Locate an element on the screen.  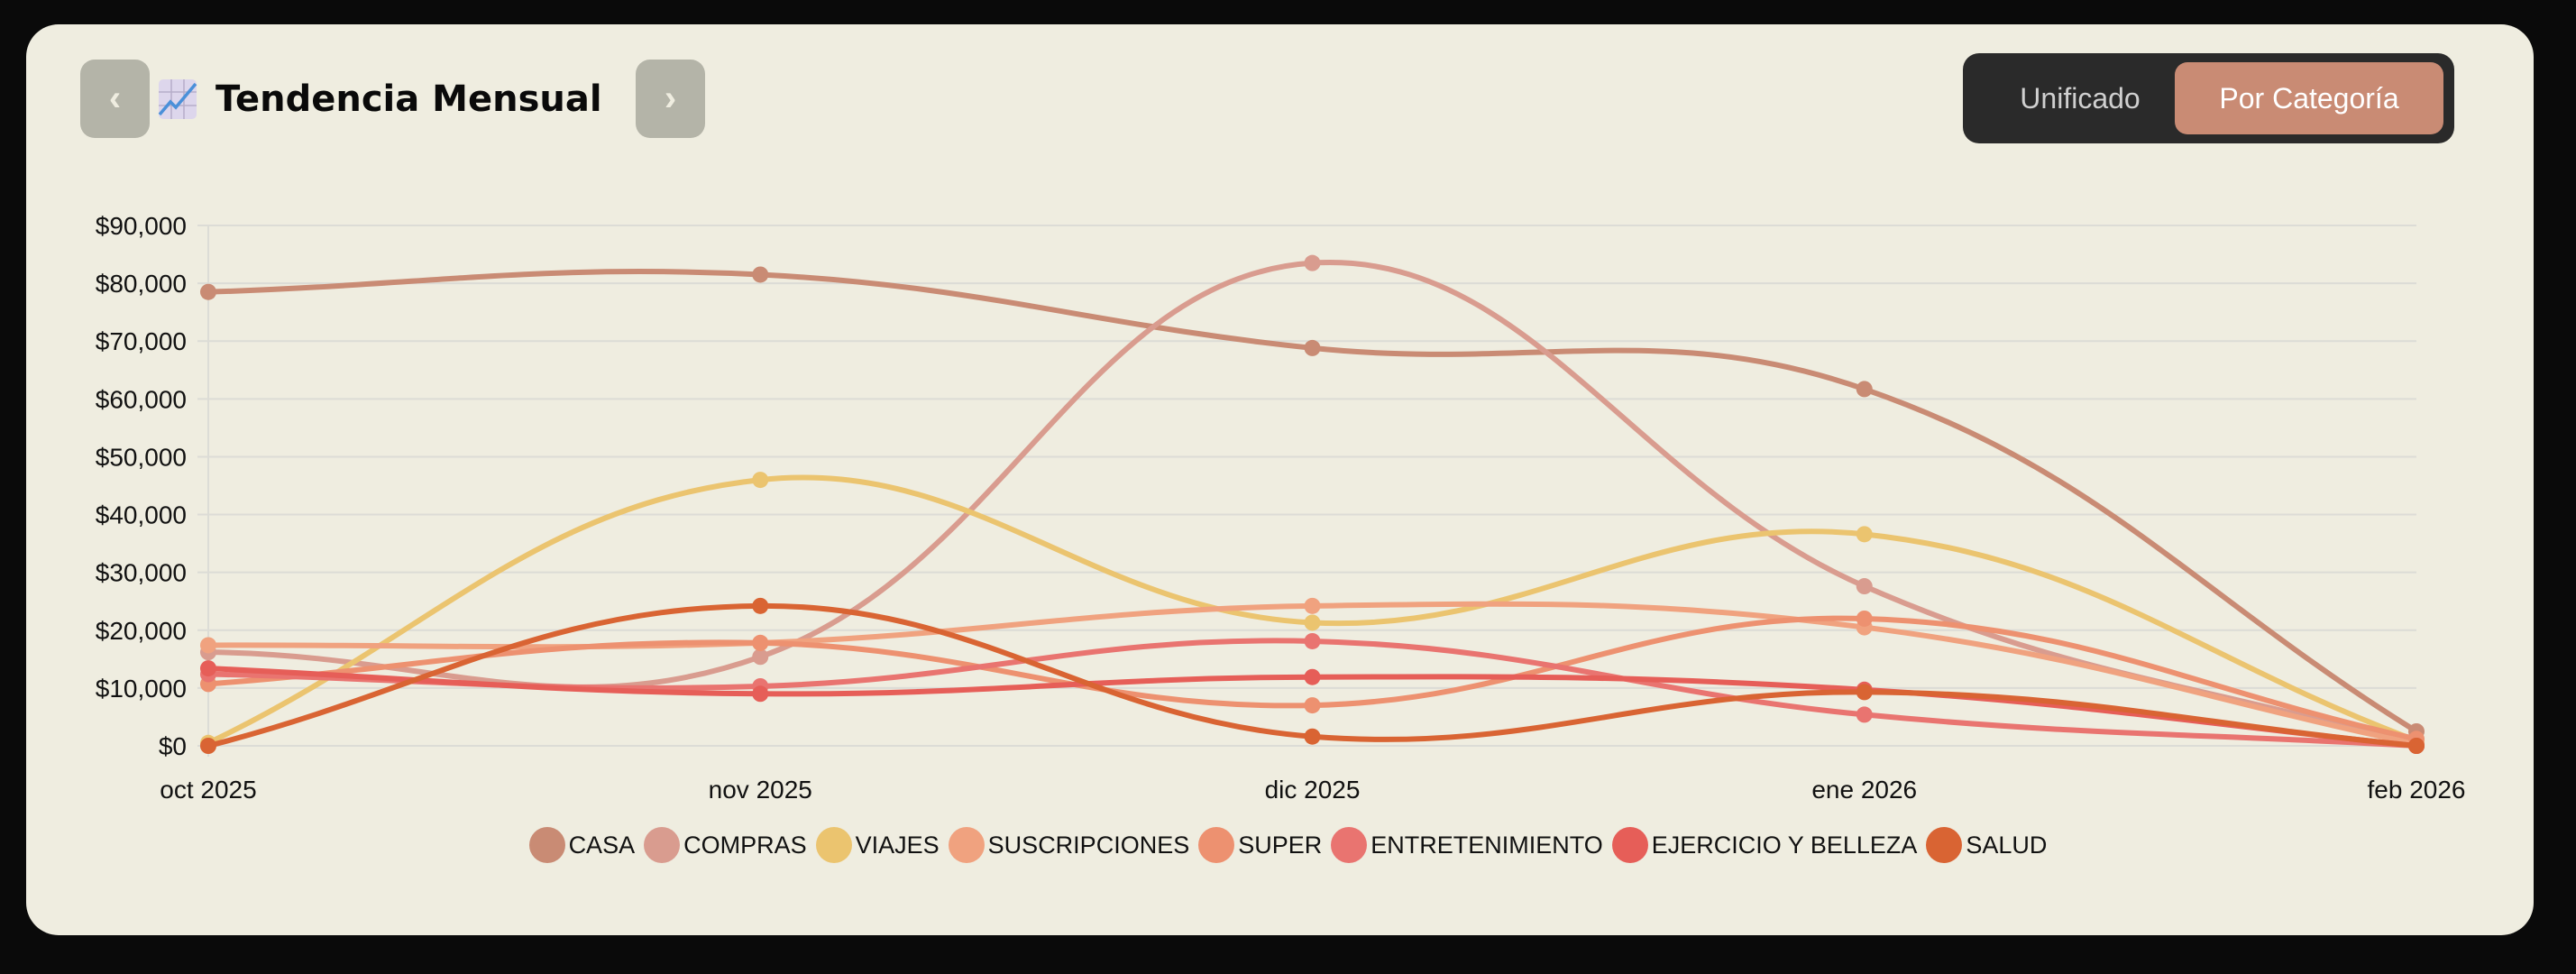
x-tick-label: nov 2025 is located at coordinates (760, 790).